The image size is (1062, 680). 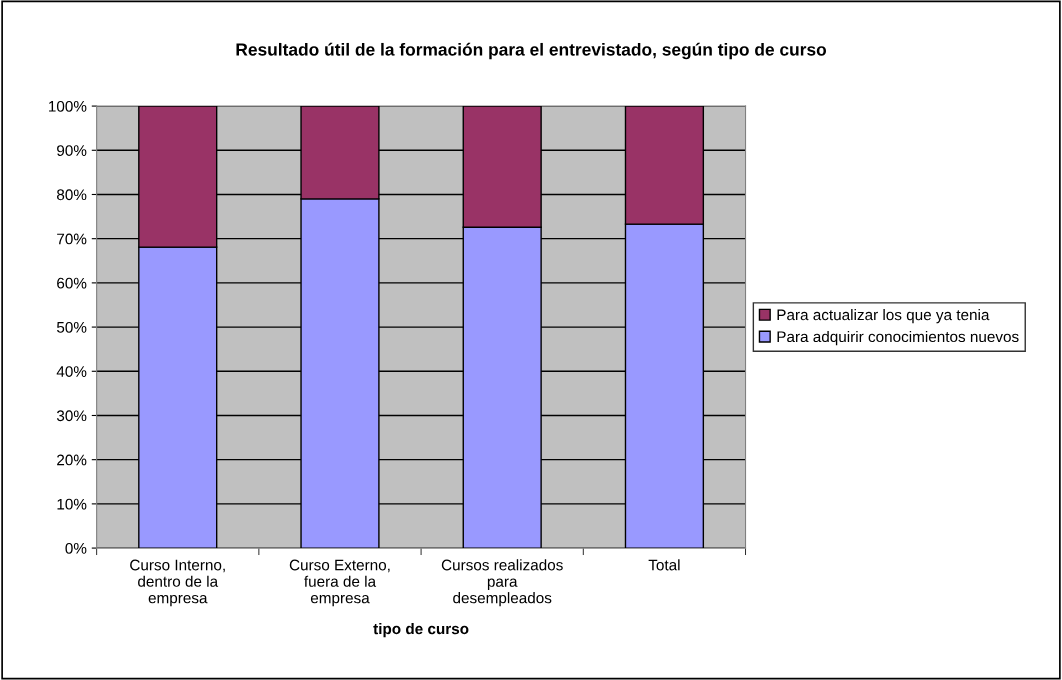 I want to click on y-tick-label: 60%, so click(x=72, y=283).